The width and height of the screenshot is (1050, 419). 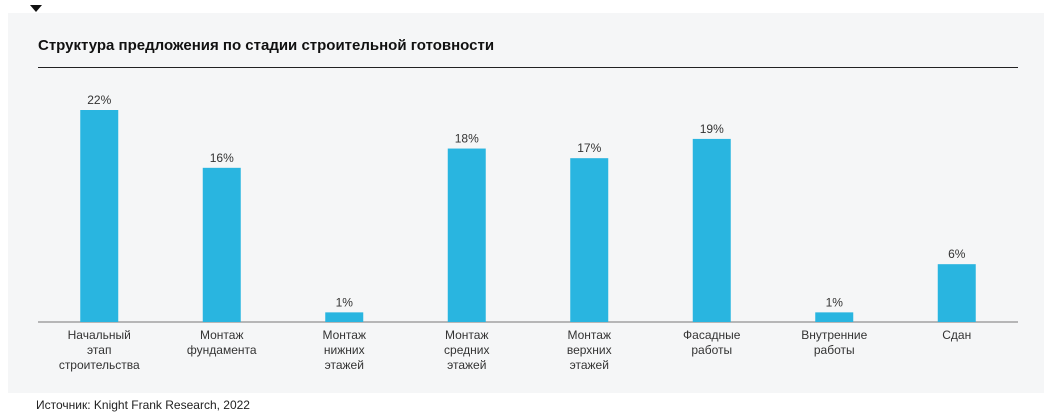 I want to click on data-label-1: 22%, so click(x=99, y=100).